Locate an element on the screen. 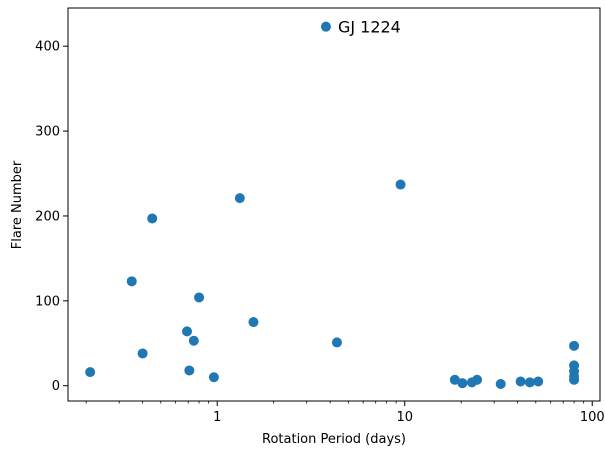  y-tick-label: 0 is located at coordinates (56, 386).